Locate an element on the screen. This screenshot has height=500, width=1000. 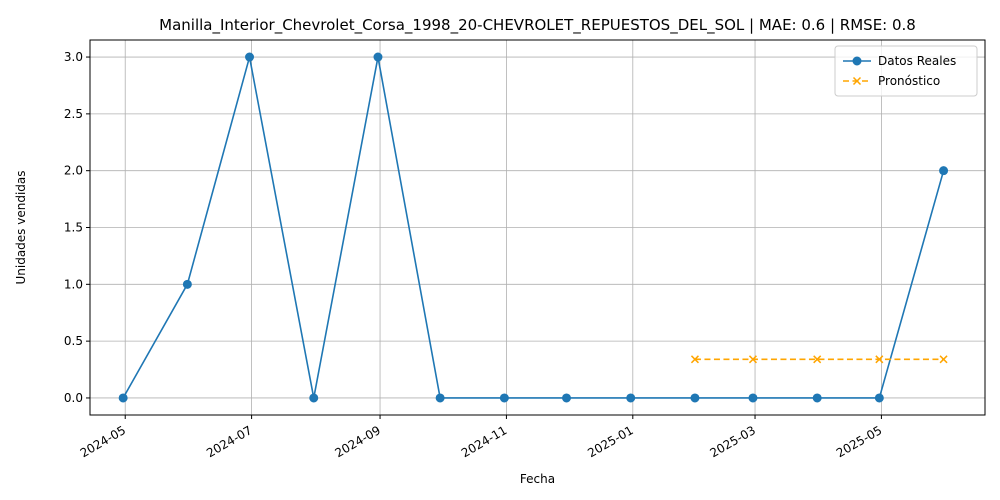
legend-box is located at coordinates (906, 71).